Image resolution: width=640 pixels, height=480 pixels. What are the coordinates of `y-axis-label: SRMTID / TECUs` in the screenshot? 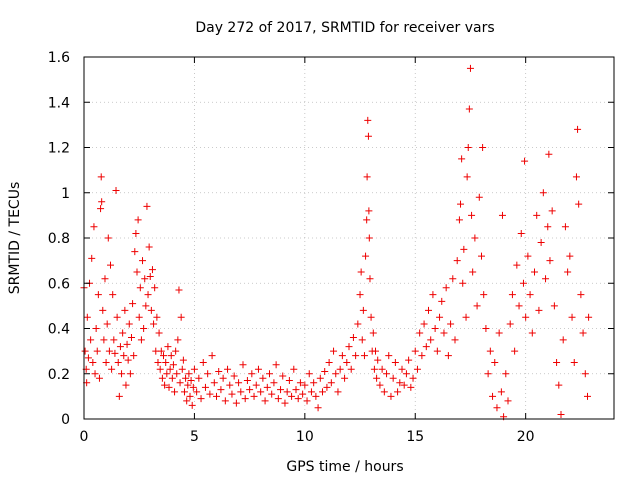 It's located at (15, 238).